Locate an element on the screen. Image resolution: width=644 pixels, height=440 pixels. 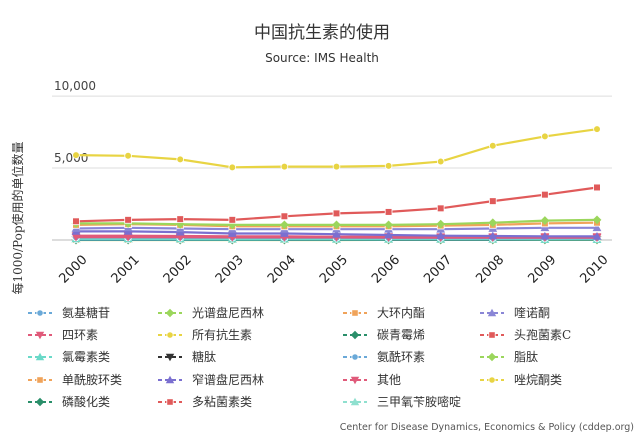
legend-item: 其他 is located at coordinates (372, 380).